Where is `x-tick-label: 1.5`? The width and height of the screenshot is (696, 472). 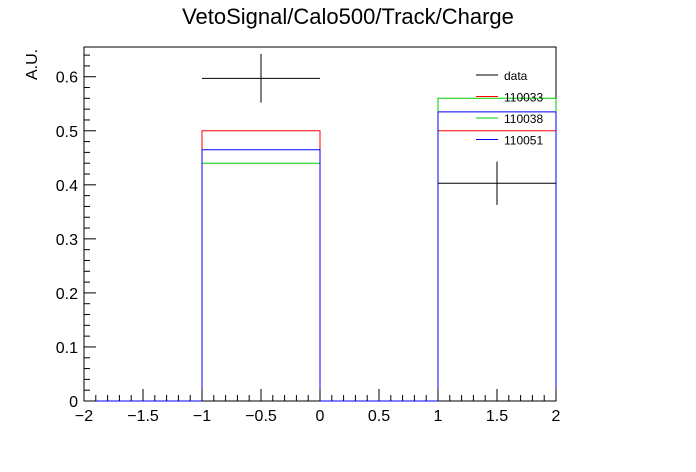 x-tick-label: 1.5 is located at coordinates (497, 416).